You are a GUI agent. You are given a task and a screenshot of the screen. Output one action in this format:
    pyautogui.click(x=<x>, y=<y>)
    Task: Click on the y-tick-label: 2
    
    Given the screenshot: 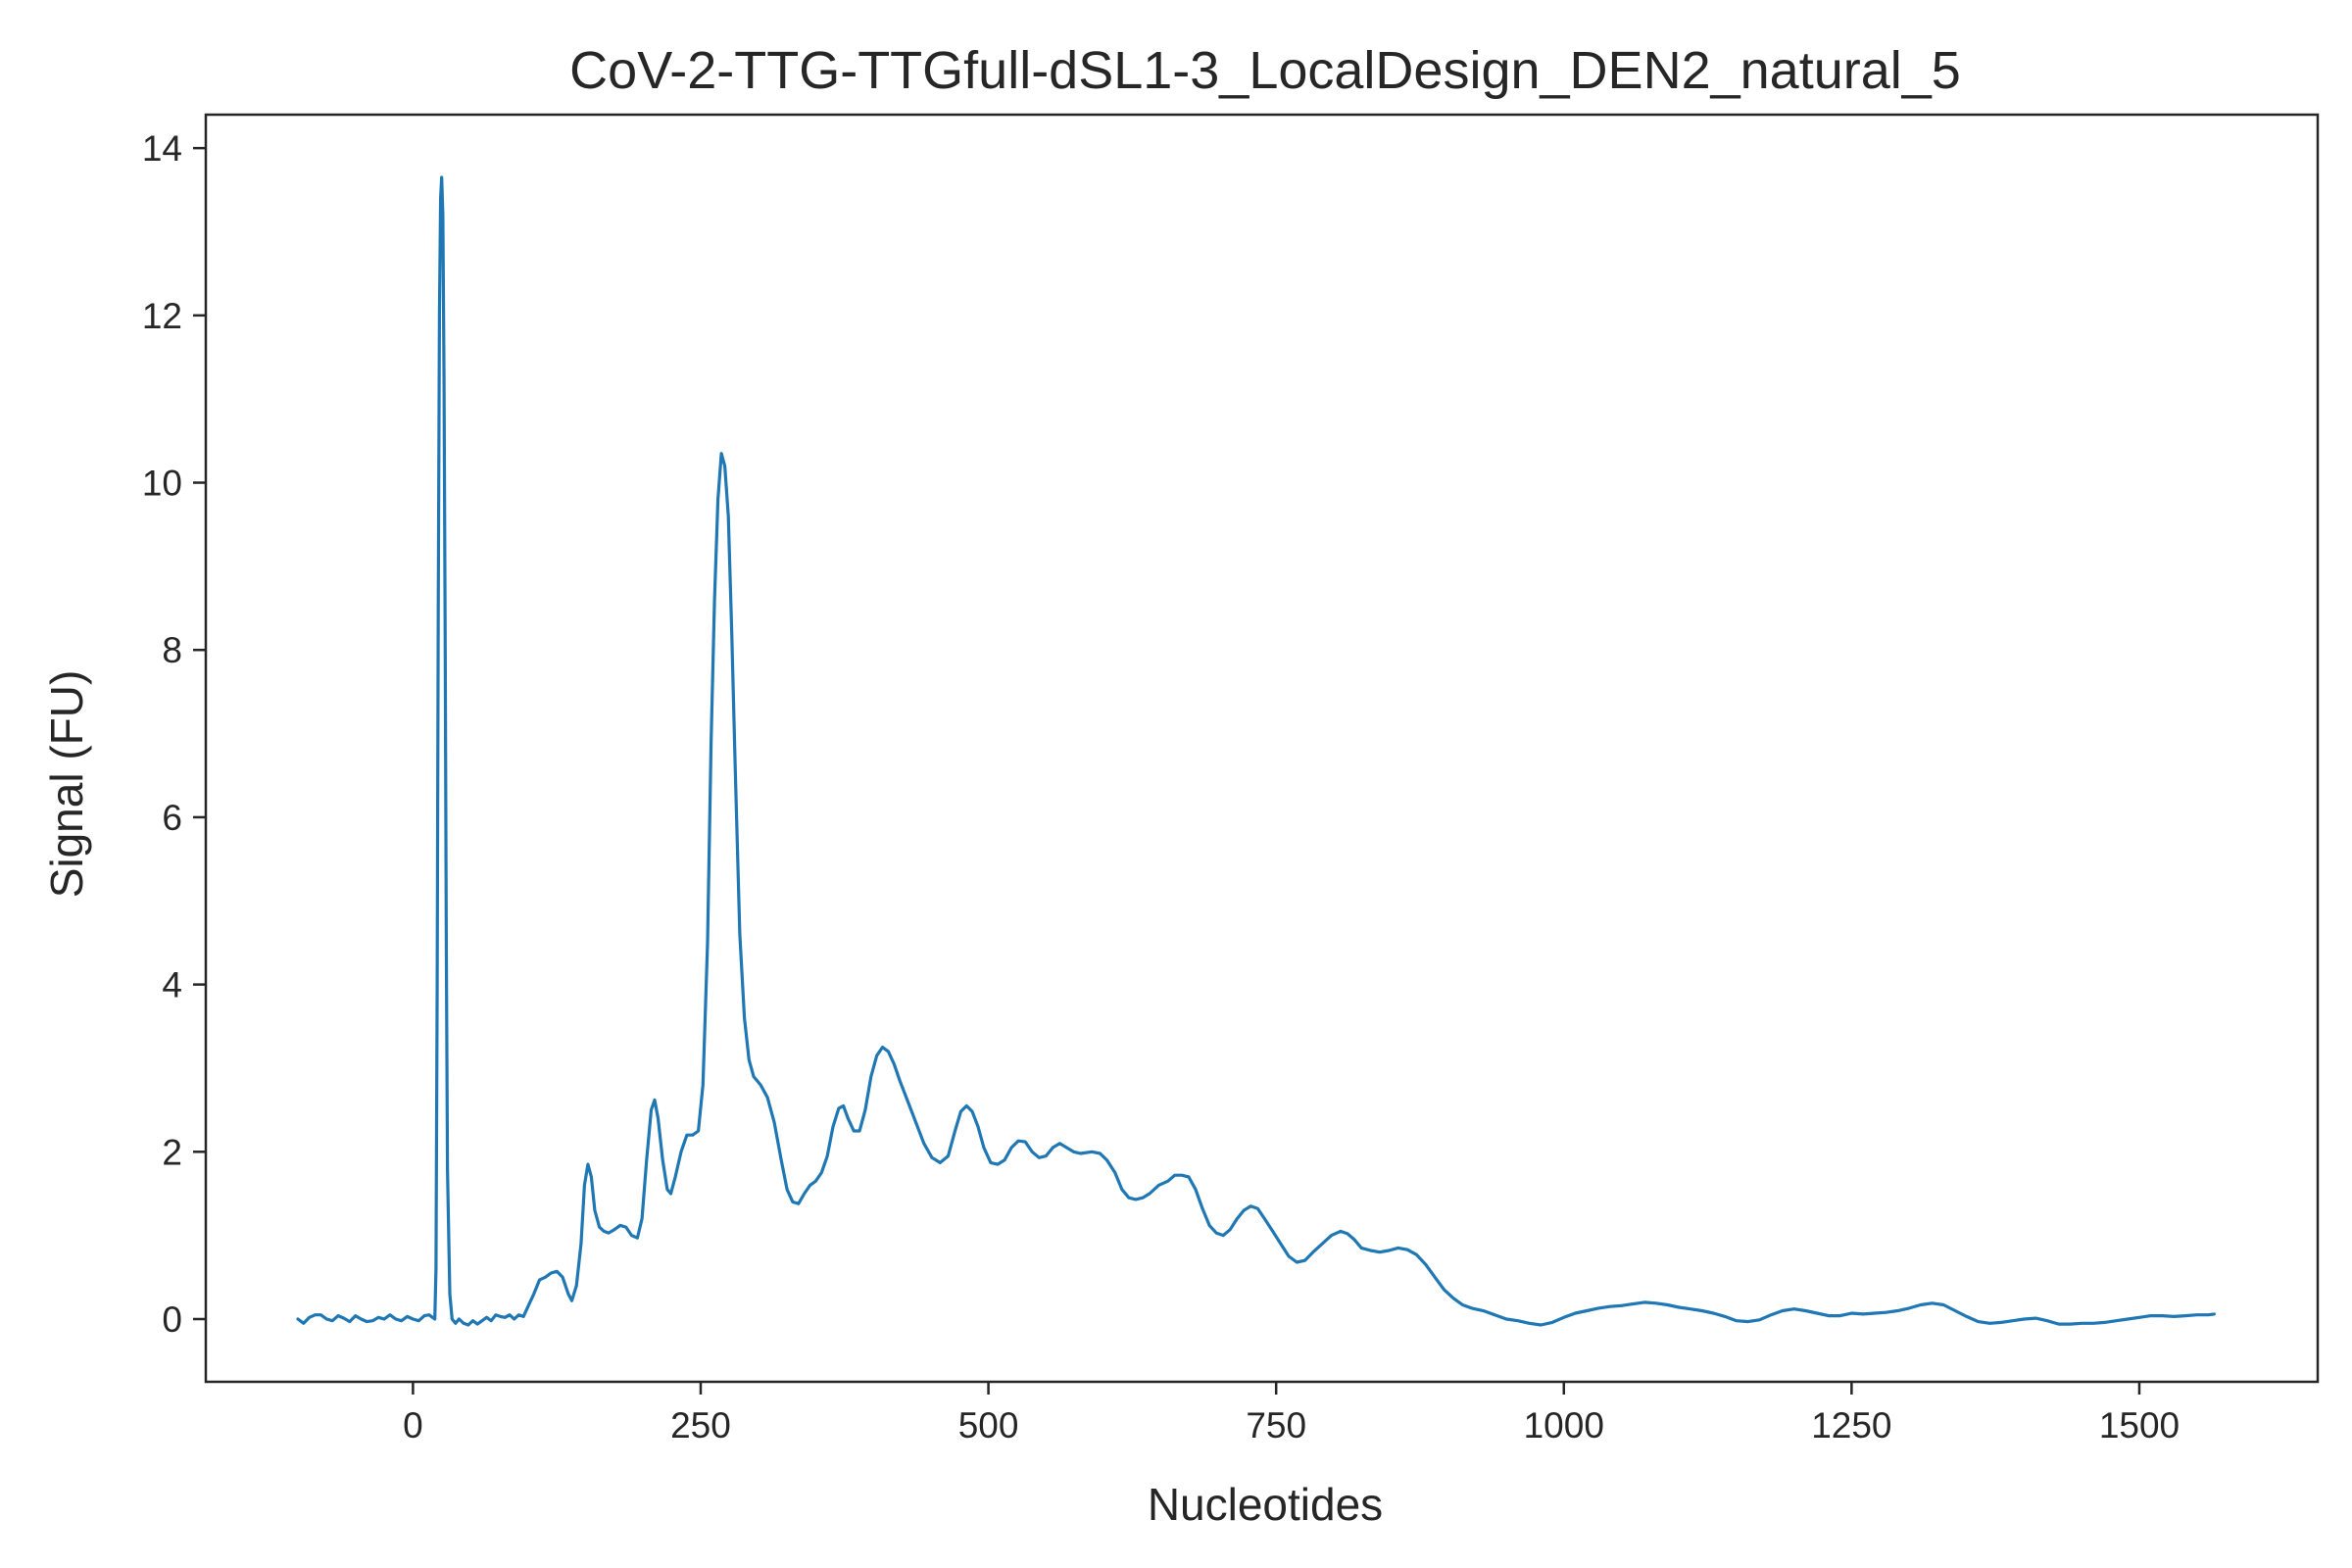 What is the action you would take?
    pyautogui.click(x=172, y=1152)
    